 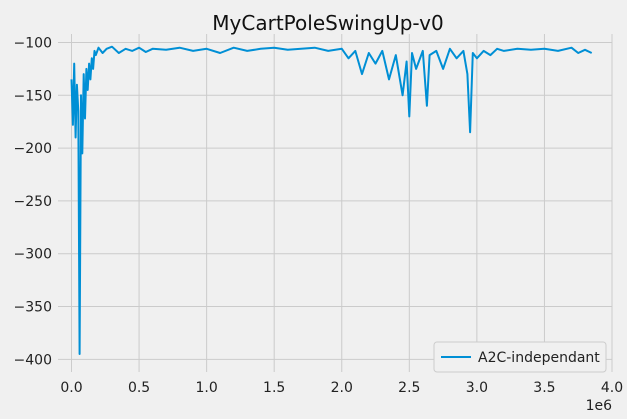 I want to click on x-tick-label: 1.5, so click(x=274, y=388).